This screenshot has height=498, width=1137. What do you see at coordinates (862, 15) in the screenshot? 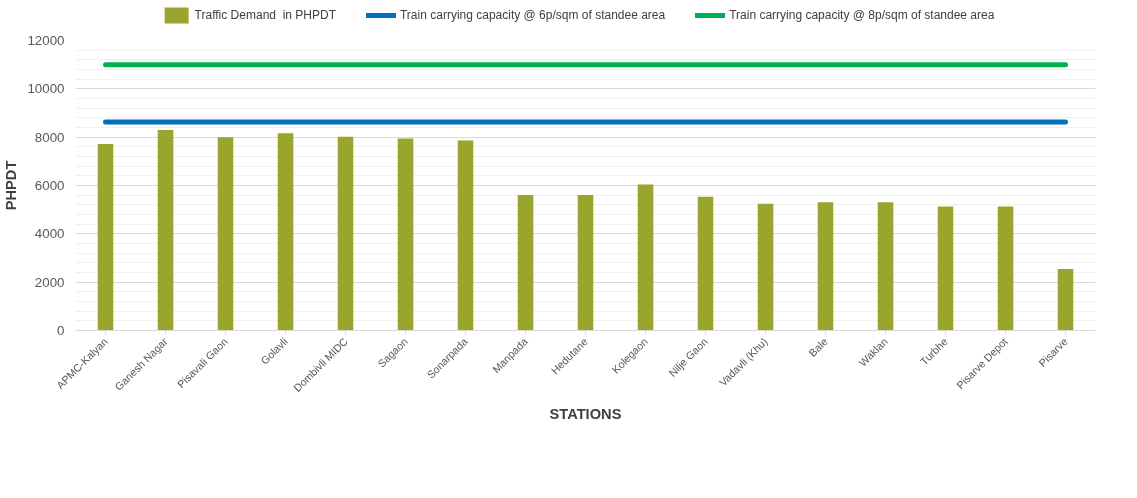
I see `legend-label: Train carrying capacity @ 8p/sqm of standee area` at bounding box center [862, 15].